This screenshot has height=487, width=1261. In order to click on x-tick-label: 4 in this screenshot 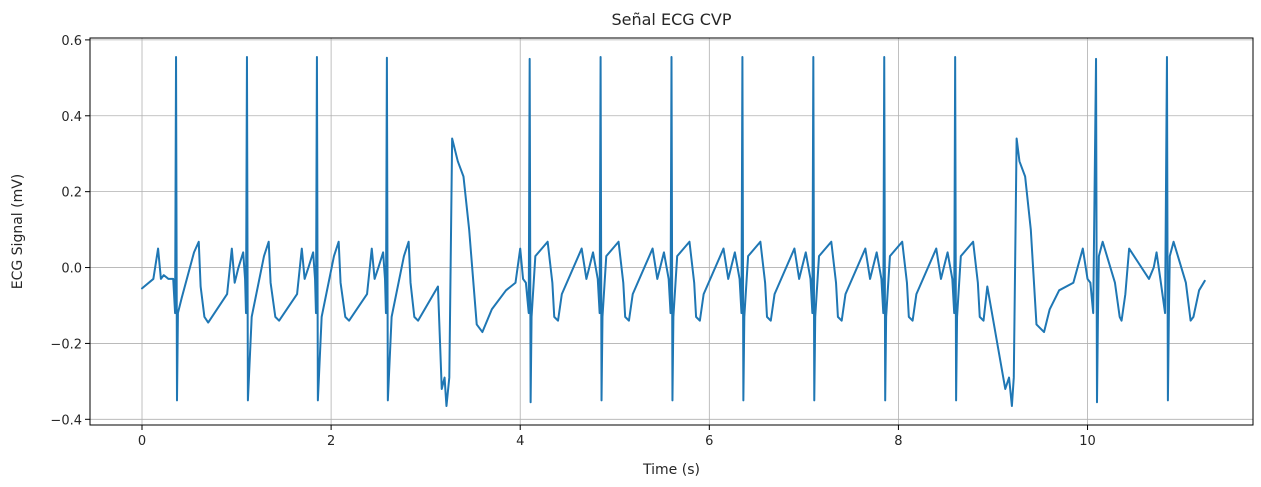, I will do `click(520, 441)`.